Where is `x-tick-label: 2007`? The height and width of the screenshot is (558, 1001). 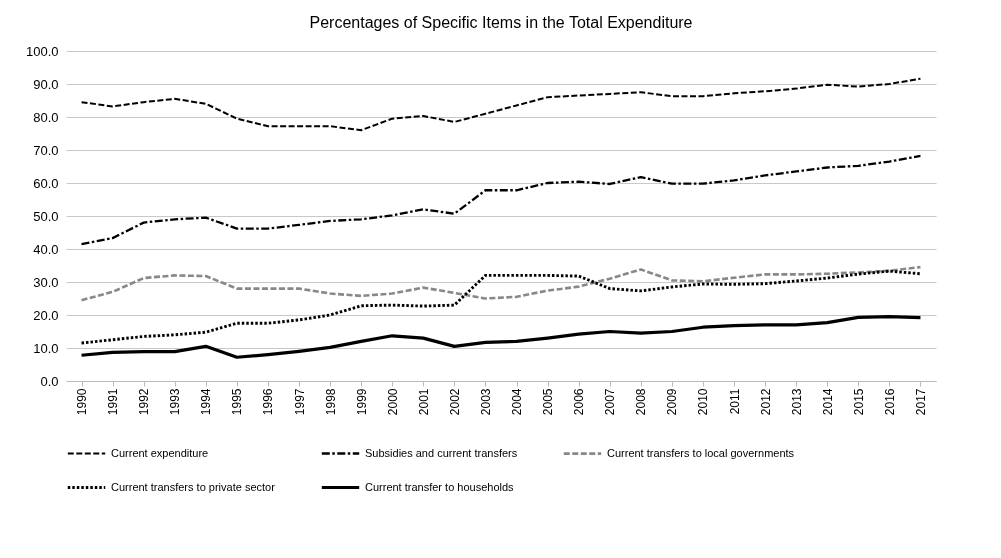
x-tick-label: 2007 is located at coordinates (610, 402).